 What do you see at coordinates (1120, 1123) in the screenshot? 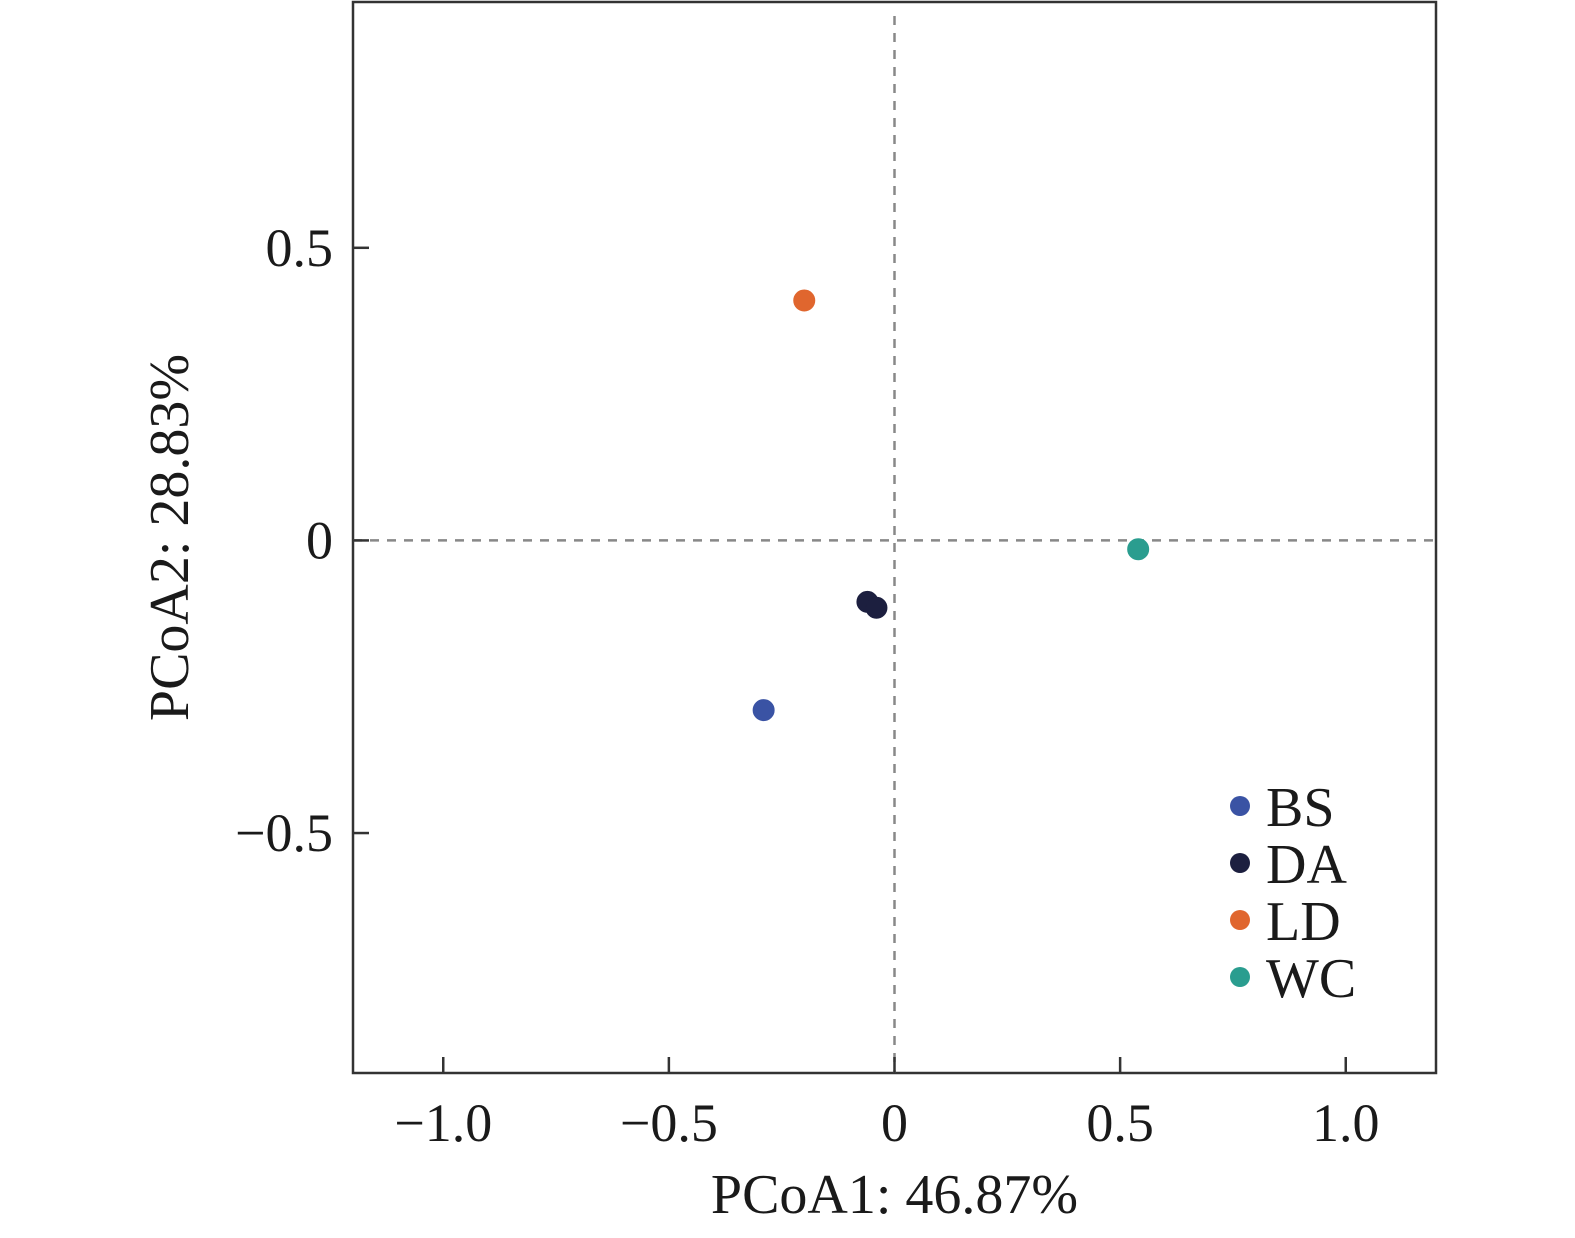
I see `x-tick-label: 0.5` at bounding box center [1120, 1123].